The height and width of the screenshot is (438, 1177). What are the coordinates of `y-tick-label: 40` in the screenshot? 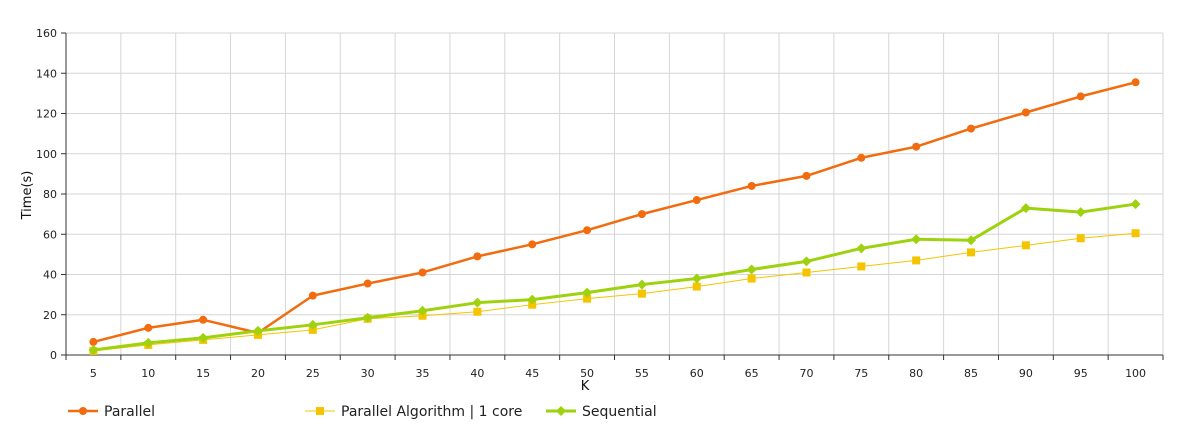 It's located at (50, 275).